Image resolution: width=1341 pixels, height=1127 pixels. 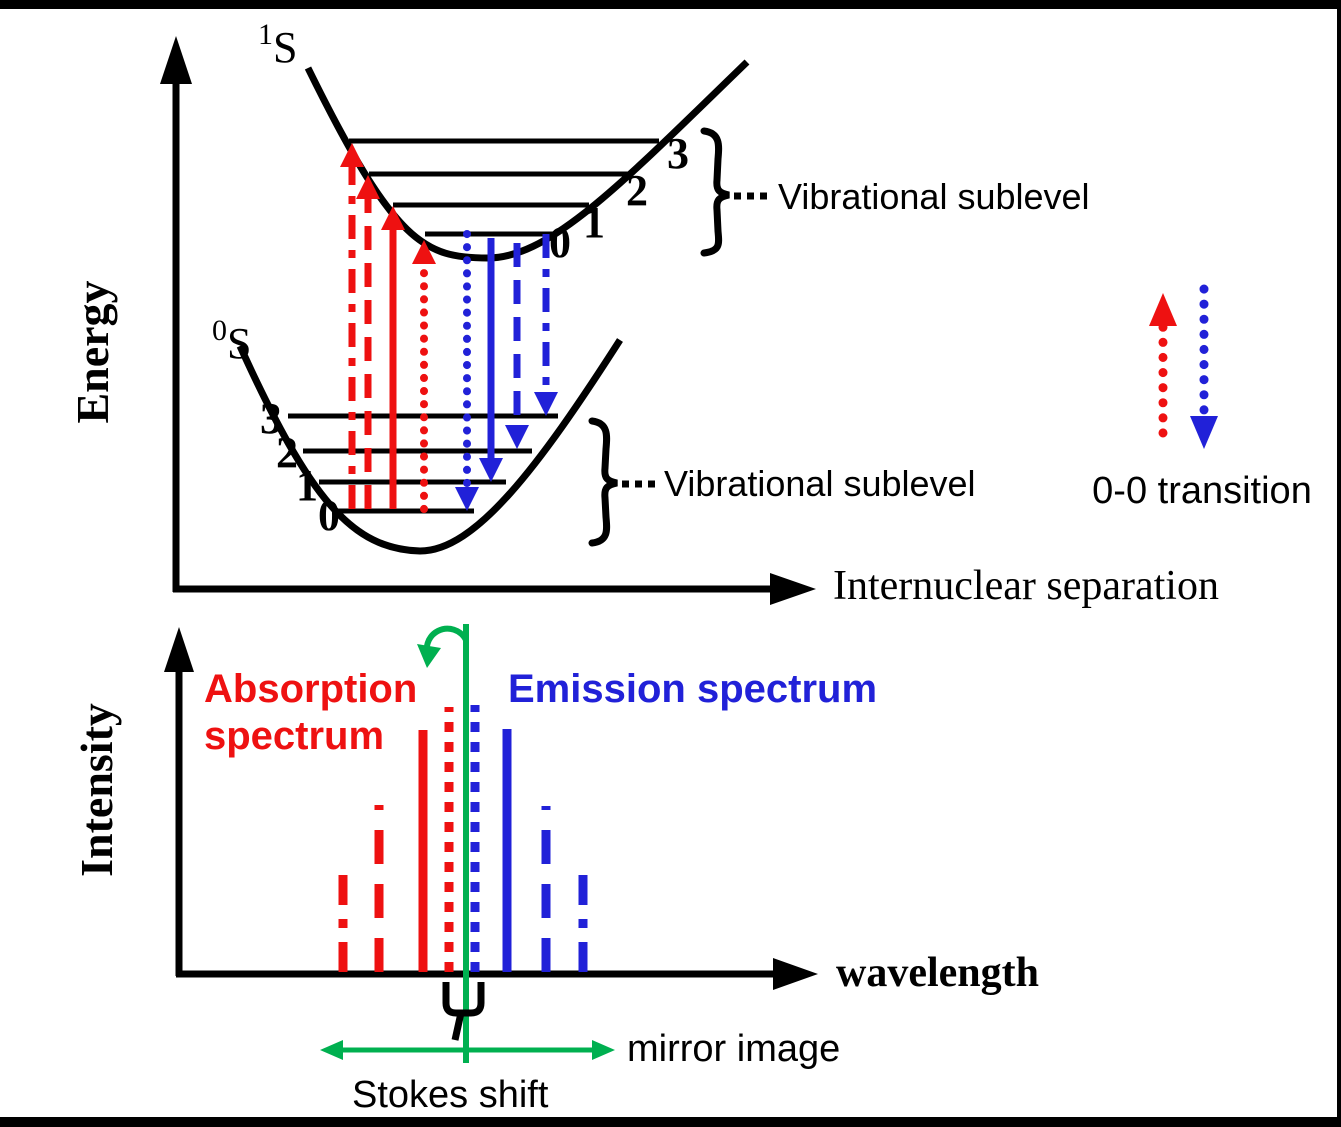 I want to click on stokes-shift-label: Stokes shift, so click(x=450, y=1095).